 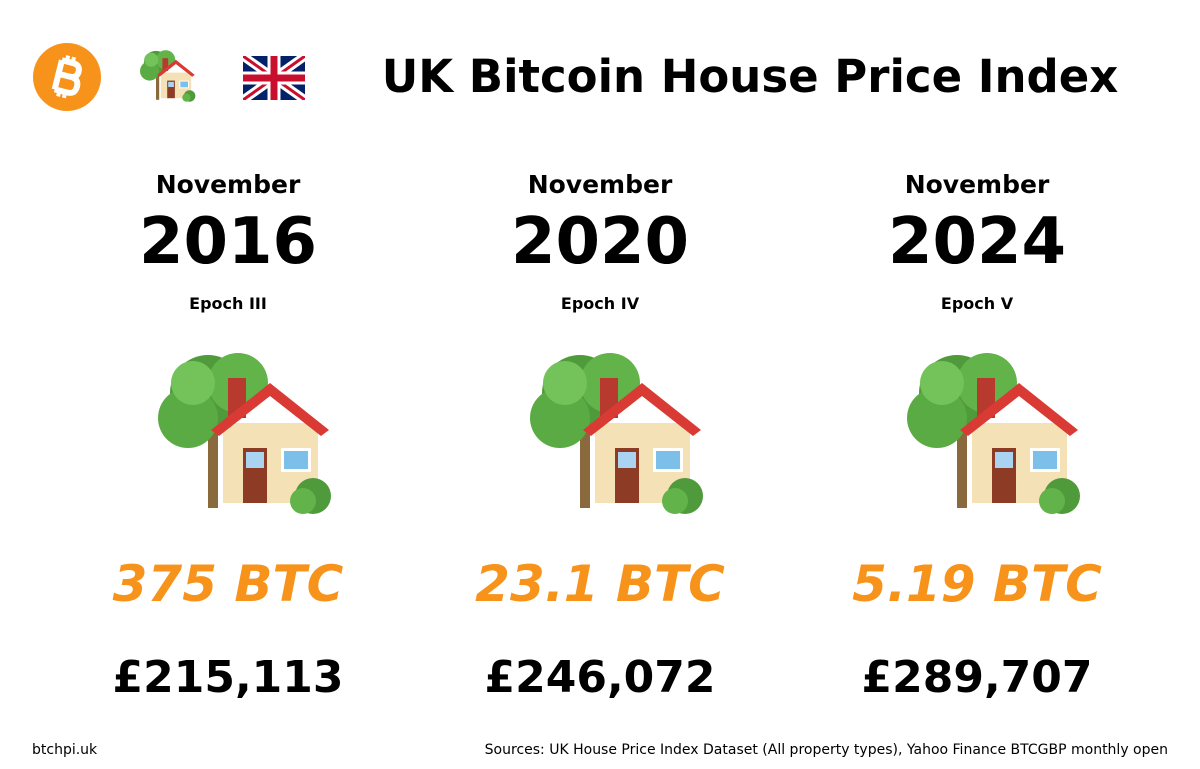 I want to click on gbp: £246,072, so click(x=600, y=677).